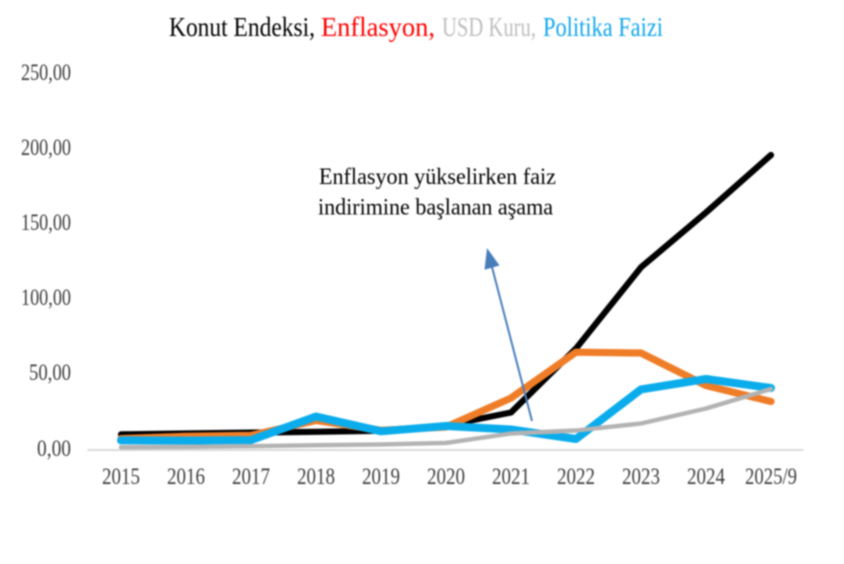  I want to click on svg-text: indirimine başlanan aşama, so click(435, 207).